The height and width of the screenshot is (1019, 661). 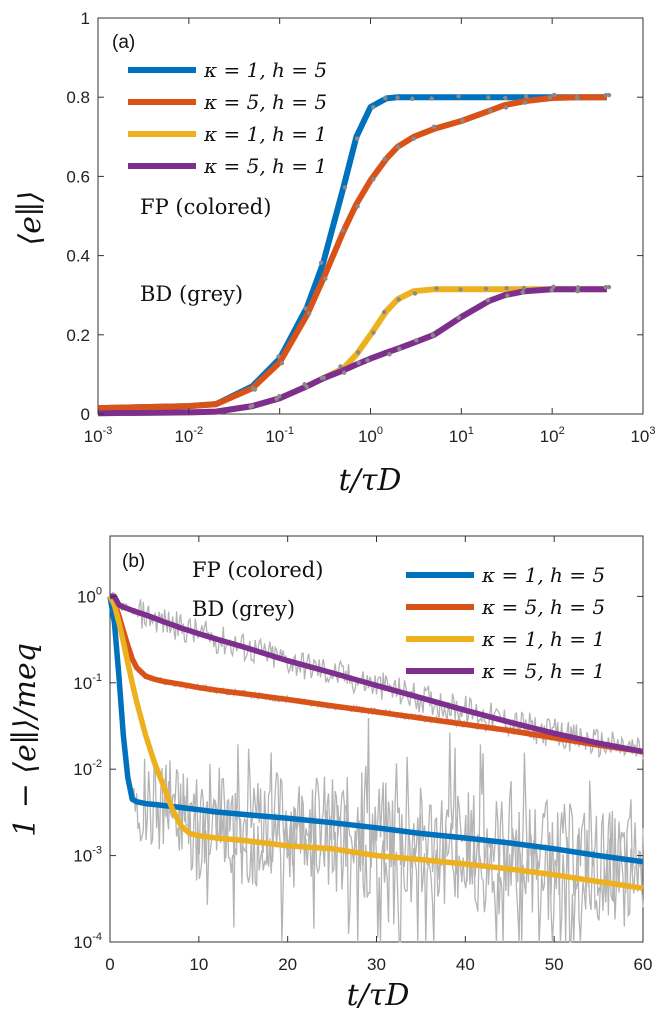 I want to click on panel-label-a: (a), so click(x=123, y=42).